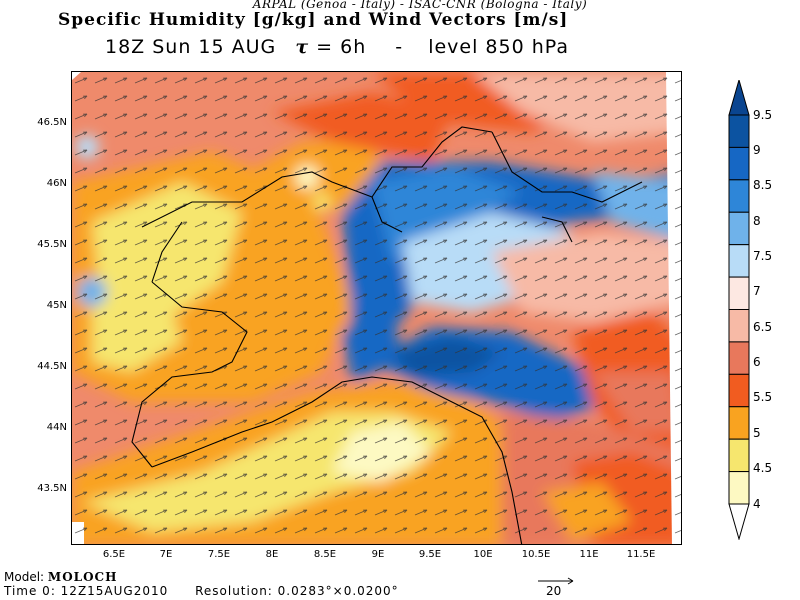  Describe the element at coordinates (757, 291) in the screenshot. I see `colorbar-label: 7` at that location.